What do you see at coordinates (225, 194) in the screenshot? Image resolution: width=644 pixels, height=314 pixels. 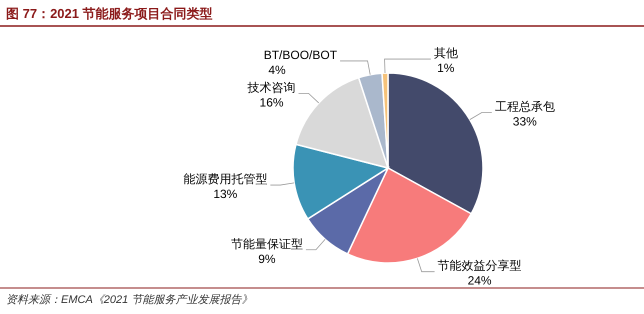 I see `data-label: 13%` at bounding box center [225, 194].